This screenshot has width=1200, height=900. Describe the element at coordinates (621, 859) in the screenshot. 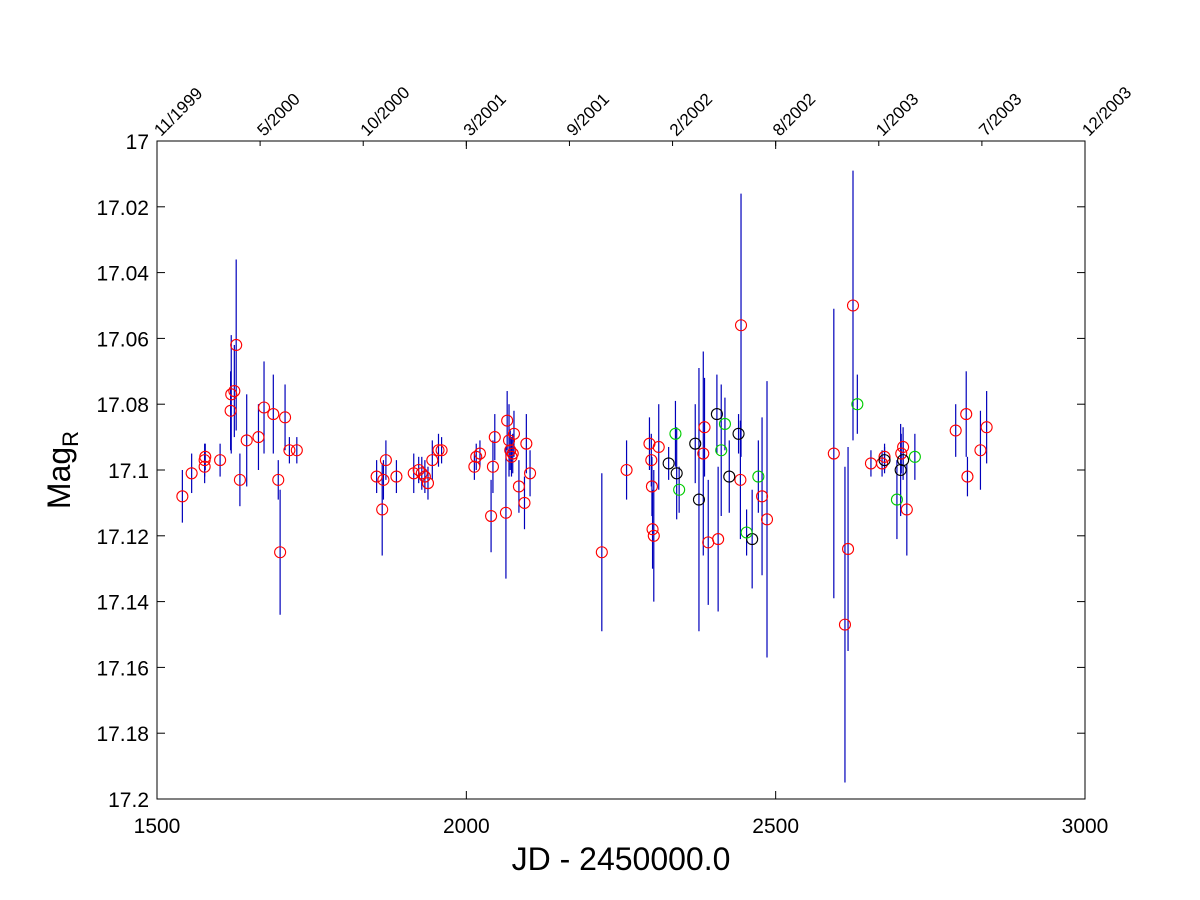

I see `x-axis-title: JD - 2450000.0` at that location.